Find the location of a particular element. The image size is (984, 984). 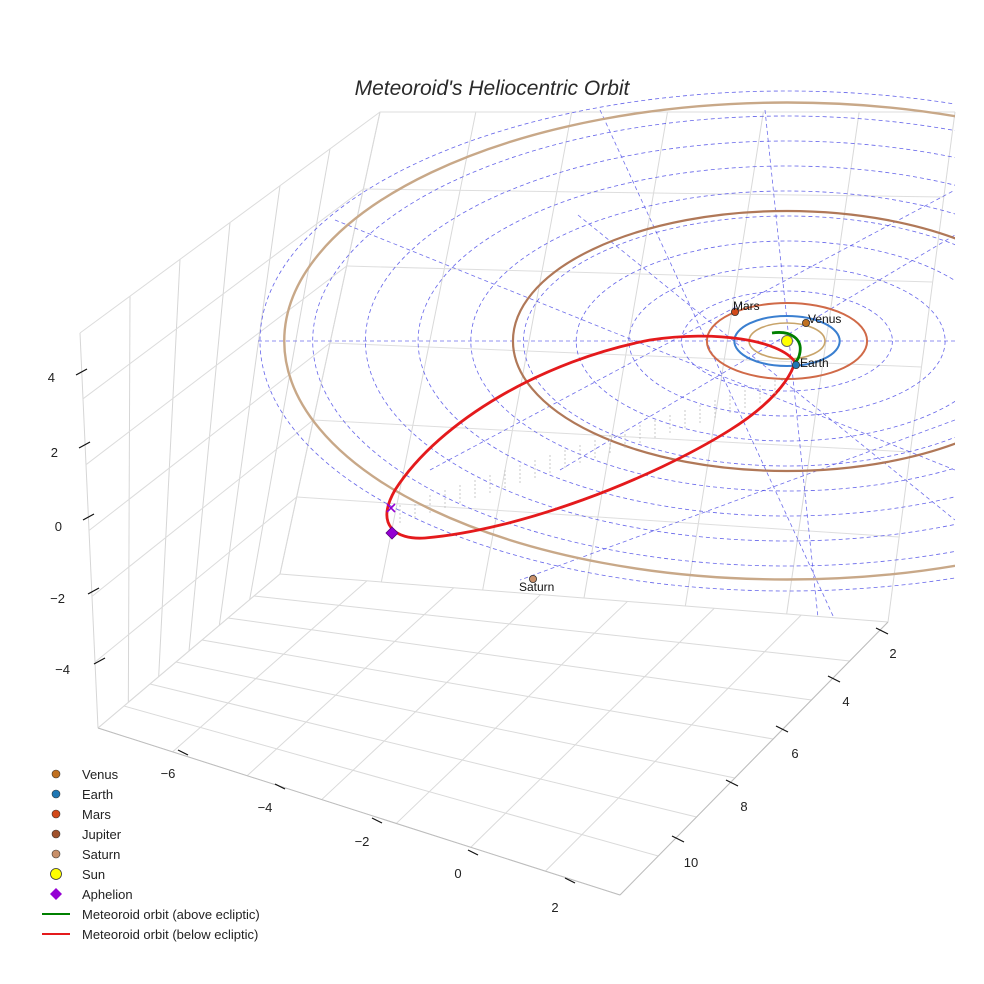

planet-label-earth: Earth is located at coordinates (814, 363).